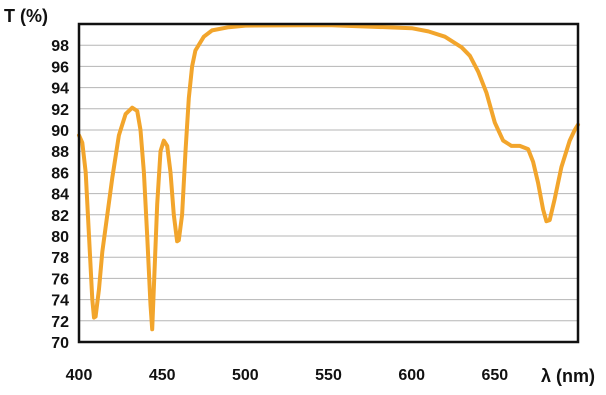  I want to click on x-tick-label-400: 400, so click(79, 375).